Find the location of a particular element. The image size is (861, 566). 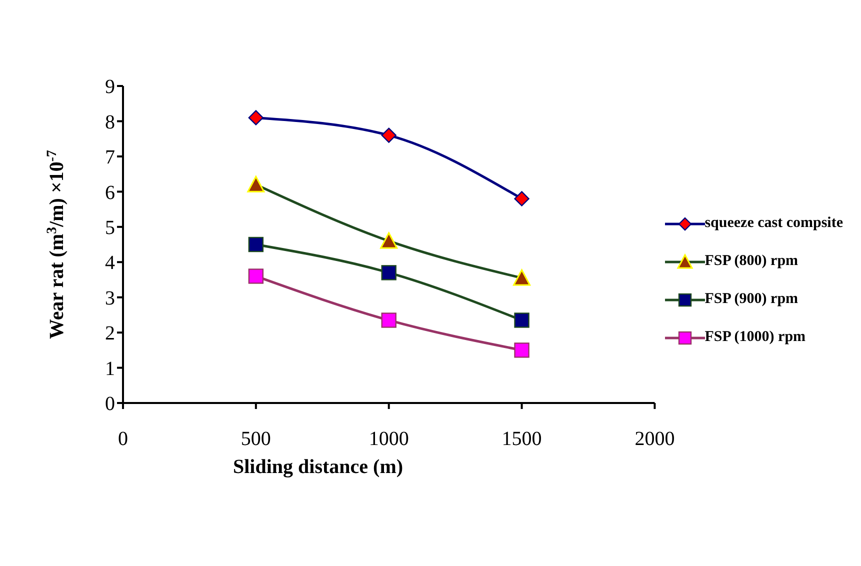

legend-label: FSP (1000) rpm is located at coordinates (755, 337).